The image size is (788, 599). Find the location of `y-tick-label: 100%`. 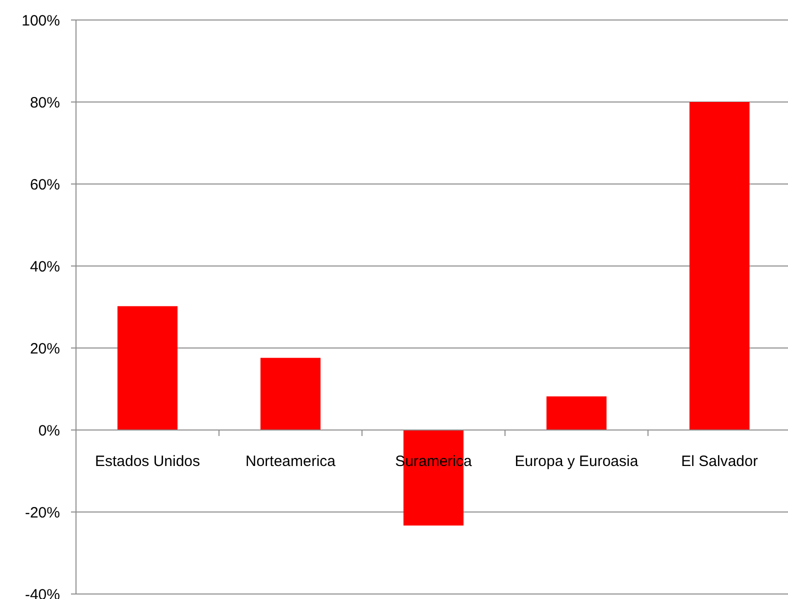

y-tick-label: 100% is located at coordinates (41, 21).